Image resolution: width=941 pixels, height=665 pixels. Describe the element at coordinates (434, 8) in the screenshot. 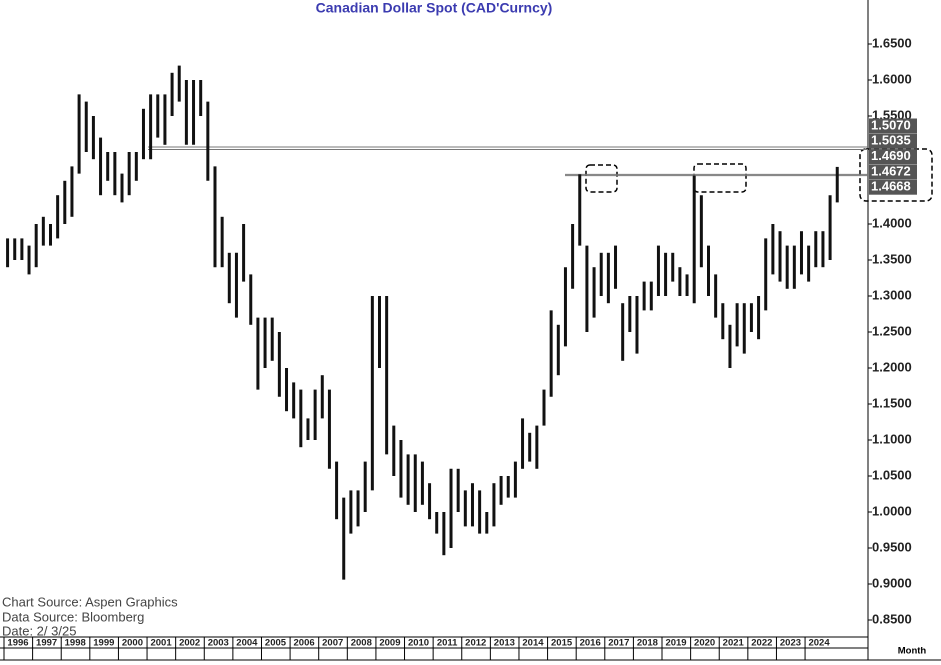

I see `chart-title: Canadian Dollar Spot (CAD'Curncy)` at that location.